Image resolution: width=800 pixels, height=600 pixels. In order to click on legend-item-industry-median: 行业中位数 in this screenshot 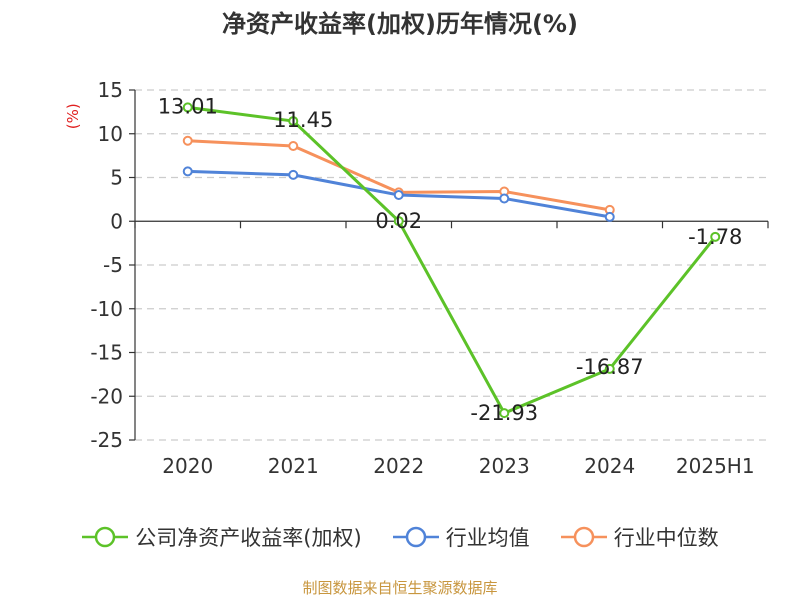, I will do `click(639, 537)`.